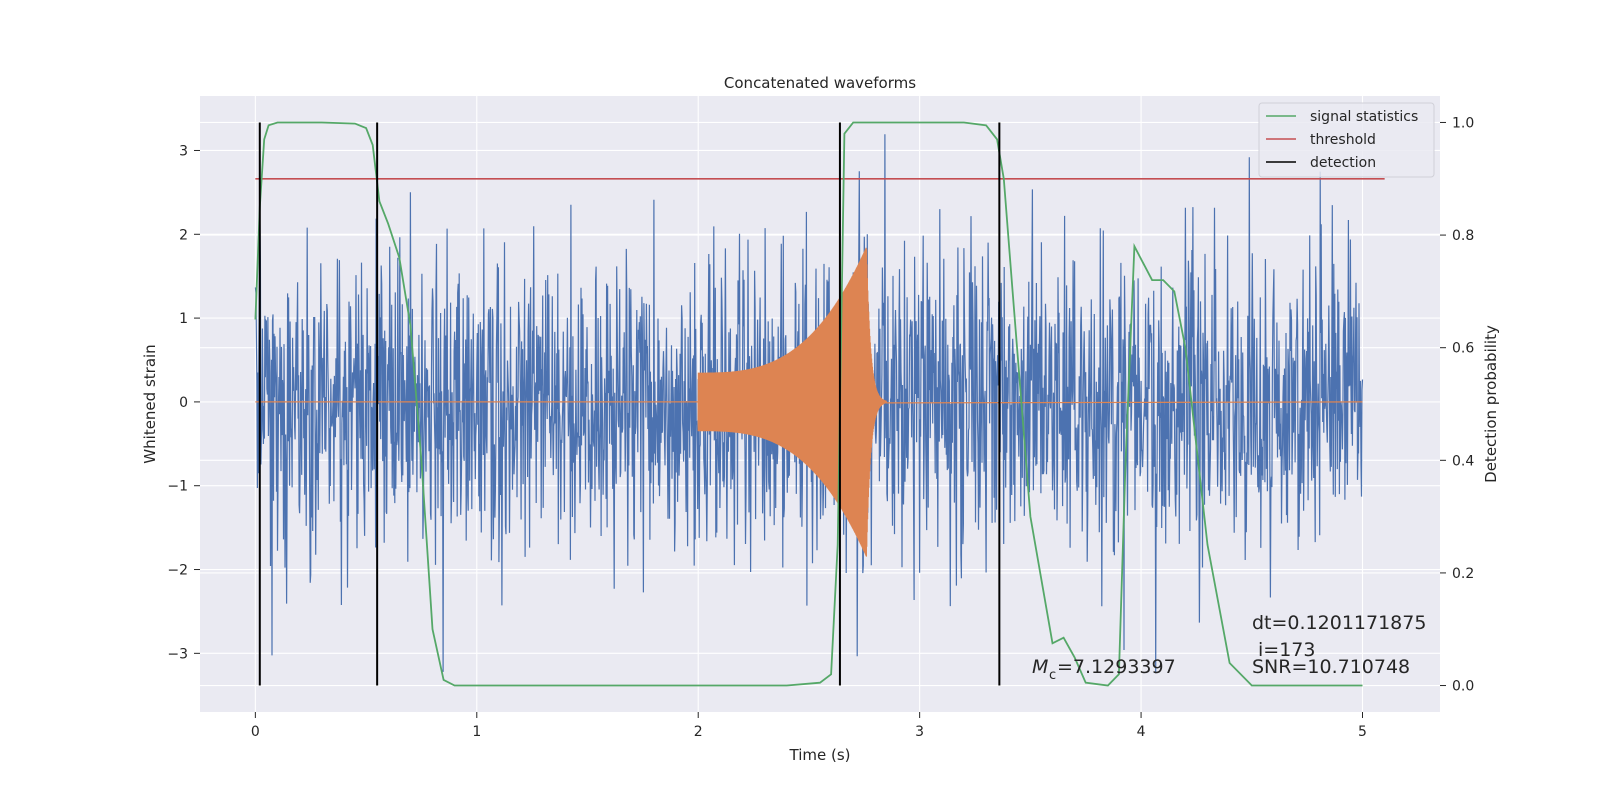 The image size is (1600, 800). Describe the element at coordinates (1343, 140) in the screenshot. I see `legend-label-threshold: threshold` at that location.